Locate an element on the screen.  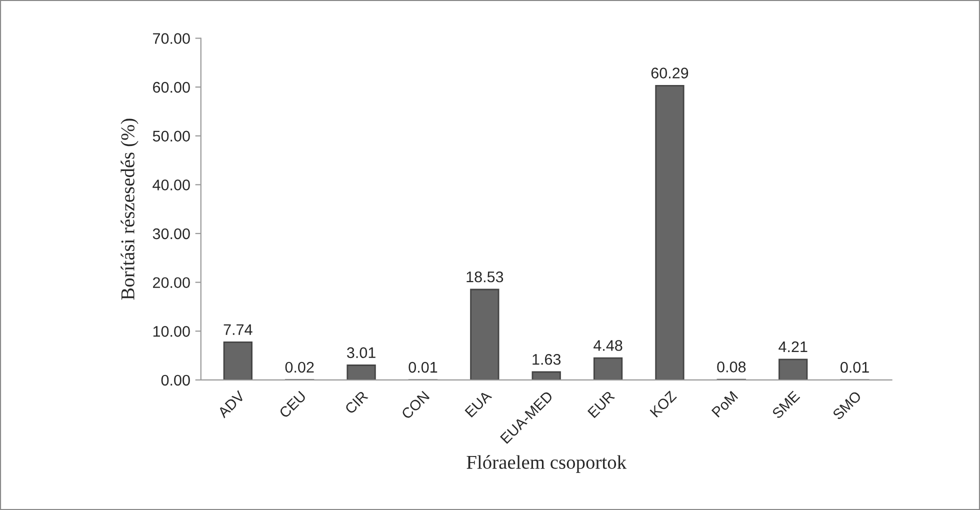
data-label: 3.01 is located at coordinates (361, 352).